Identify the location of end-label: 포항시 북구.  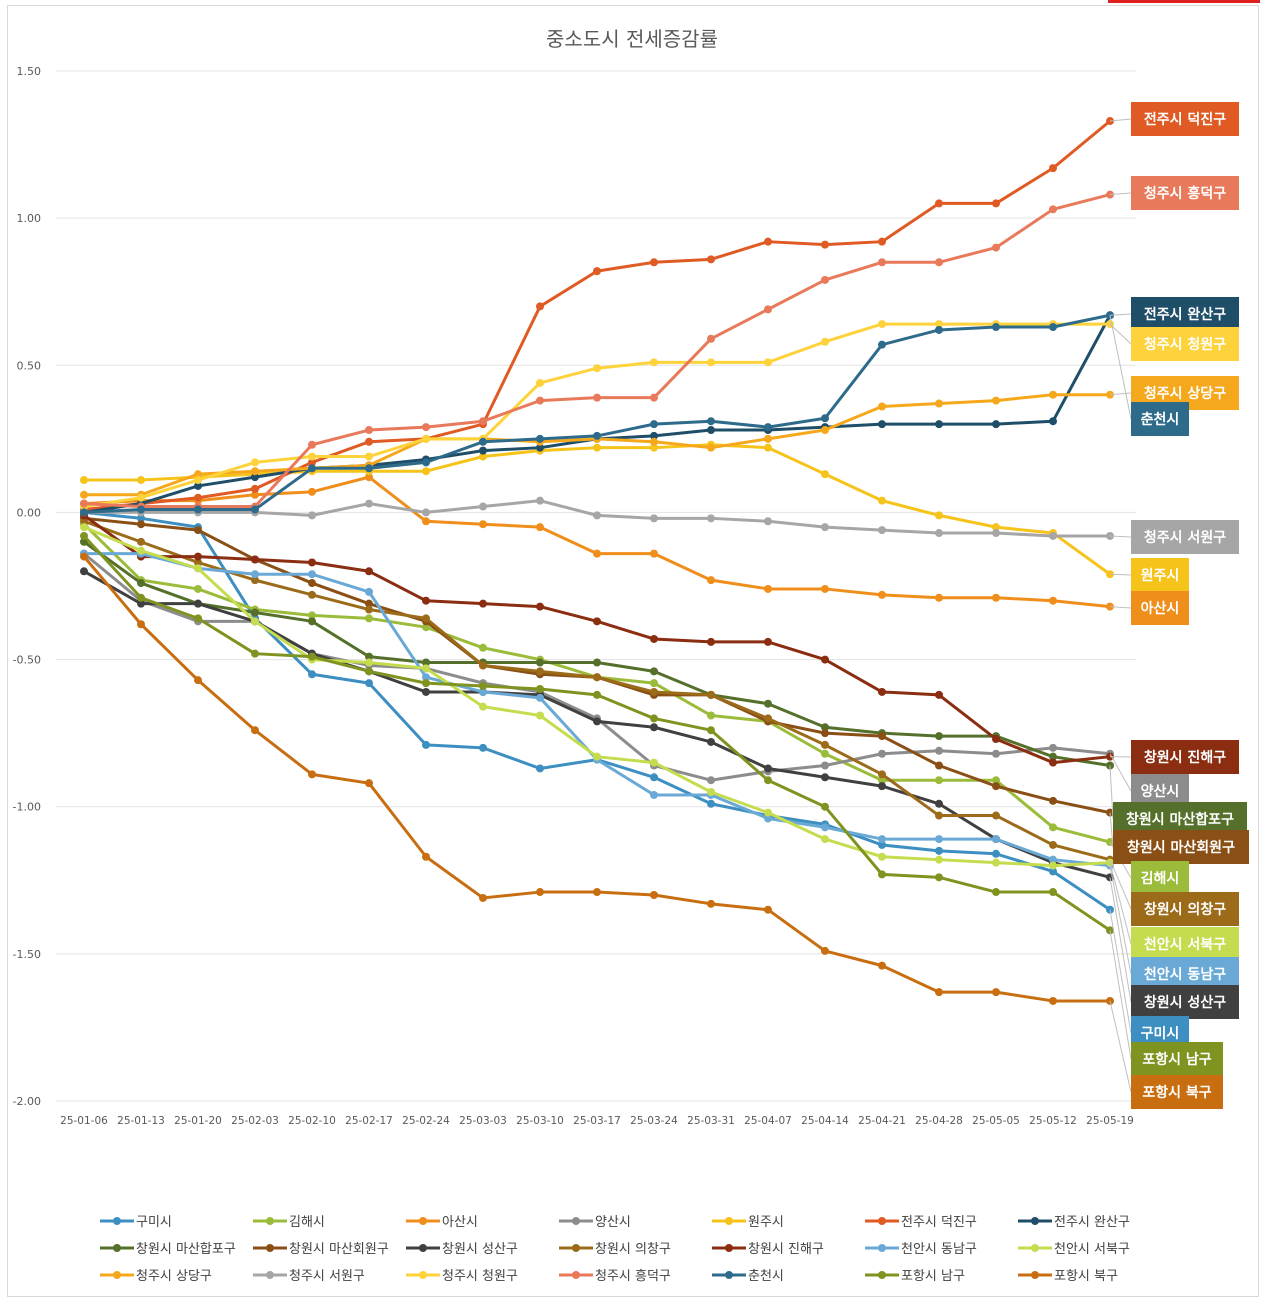
(1176, 1092).